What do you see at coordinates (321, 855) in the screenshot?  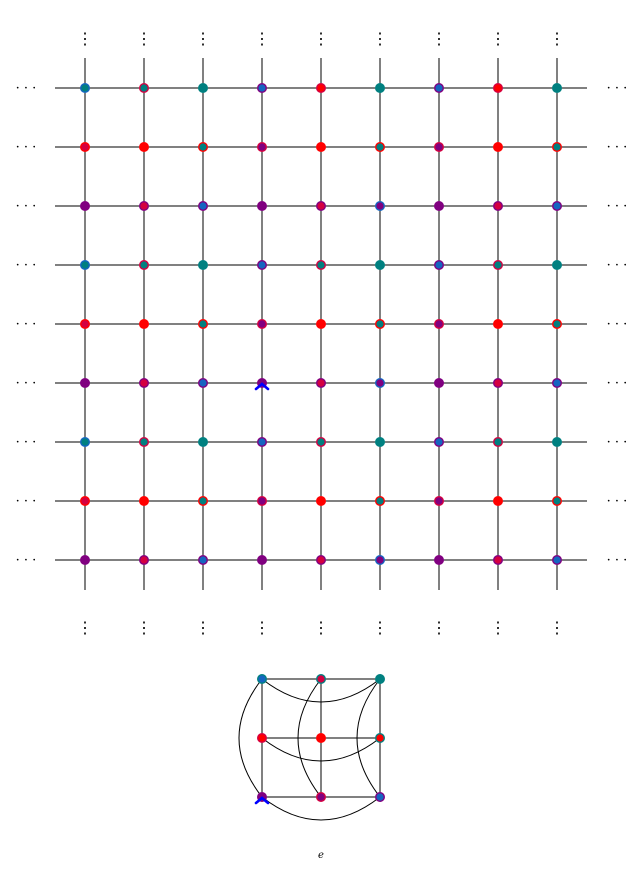 I see `quotient-label: e` at bounding box center [321, 855].